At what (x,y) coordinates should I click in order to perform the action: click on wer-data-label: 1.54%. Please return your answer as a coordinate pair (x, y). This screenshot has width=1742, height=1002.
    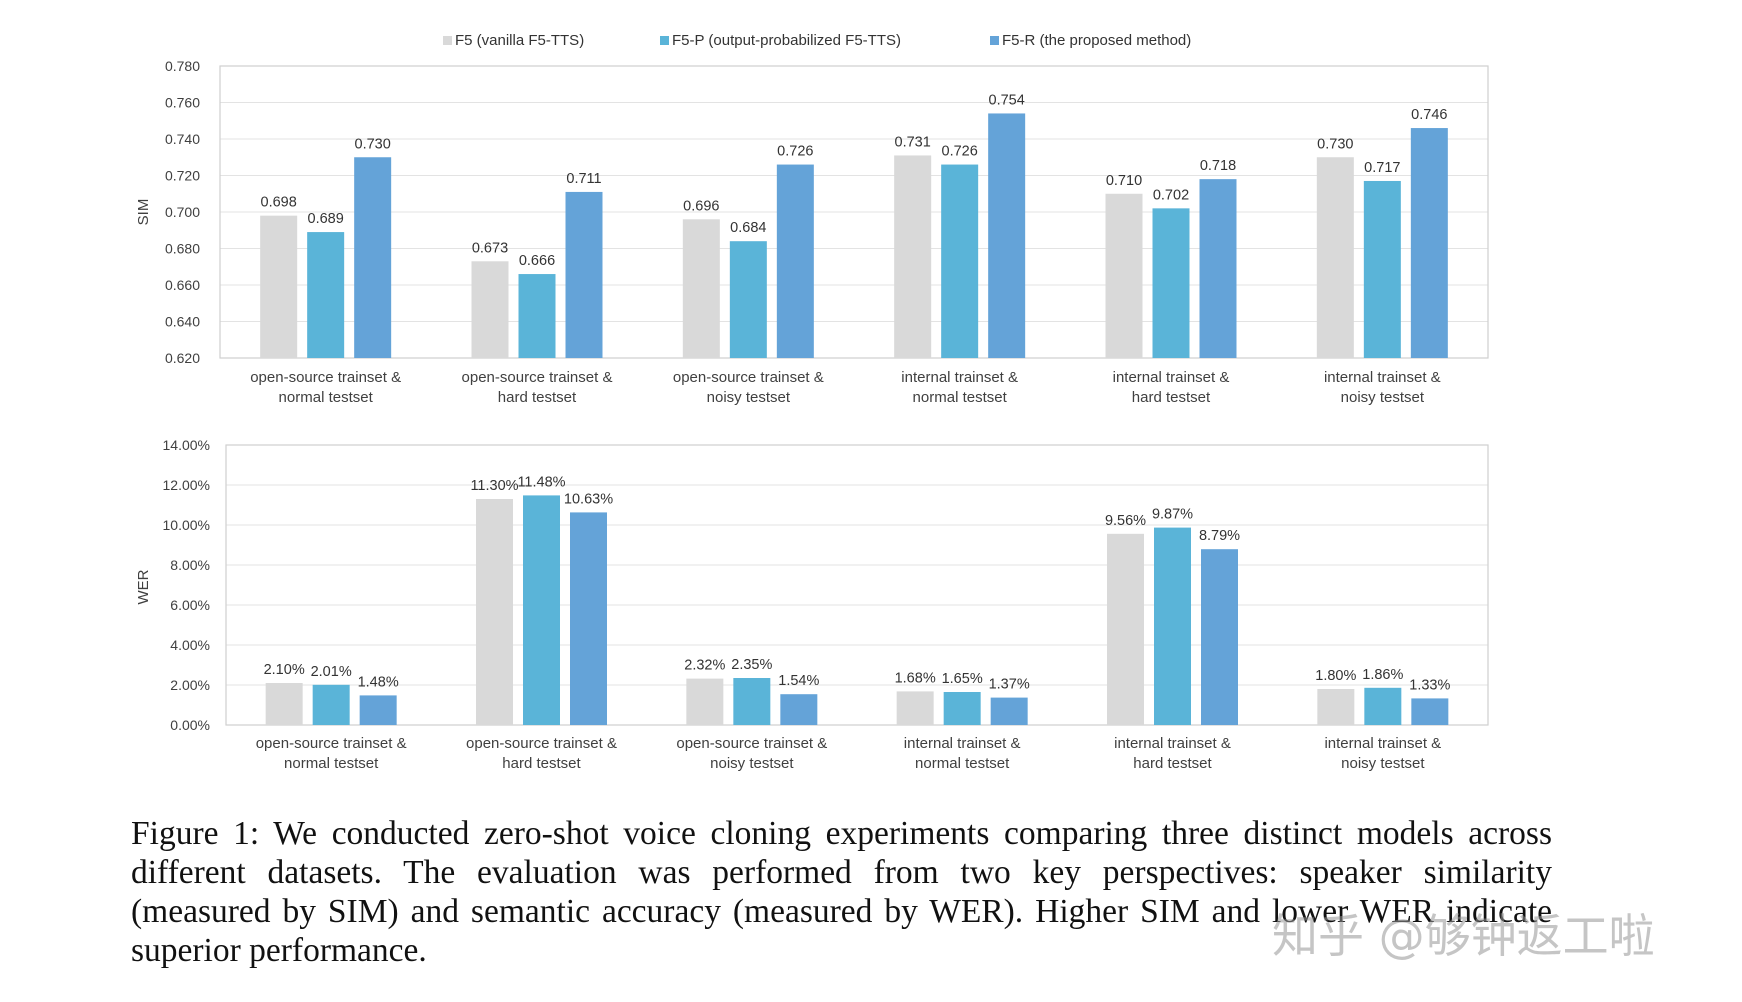
    Looking at the image, I should click on (798, 681).